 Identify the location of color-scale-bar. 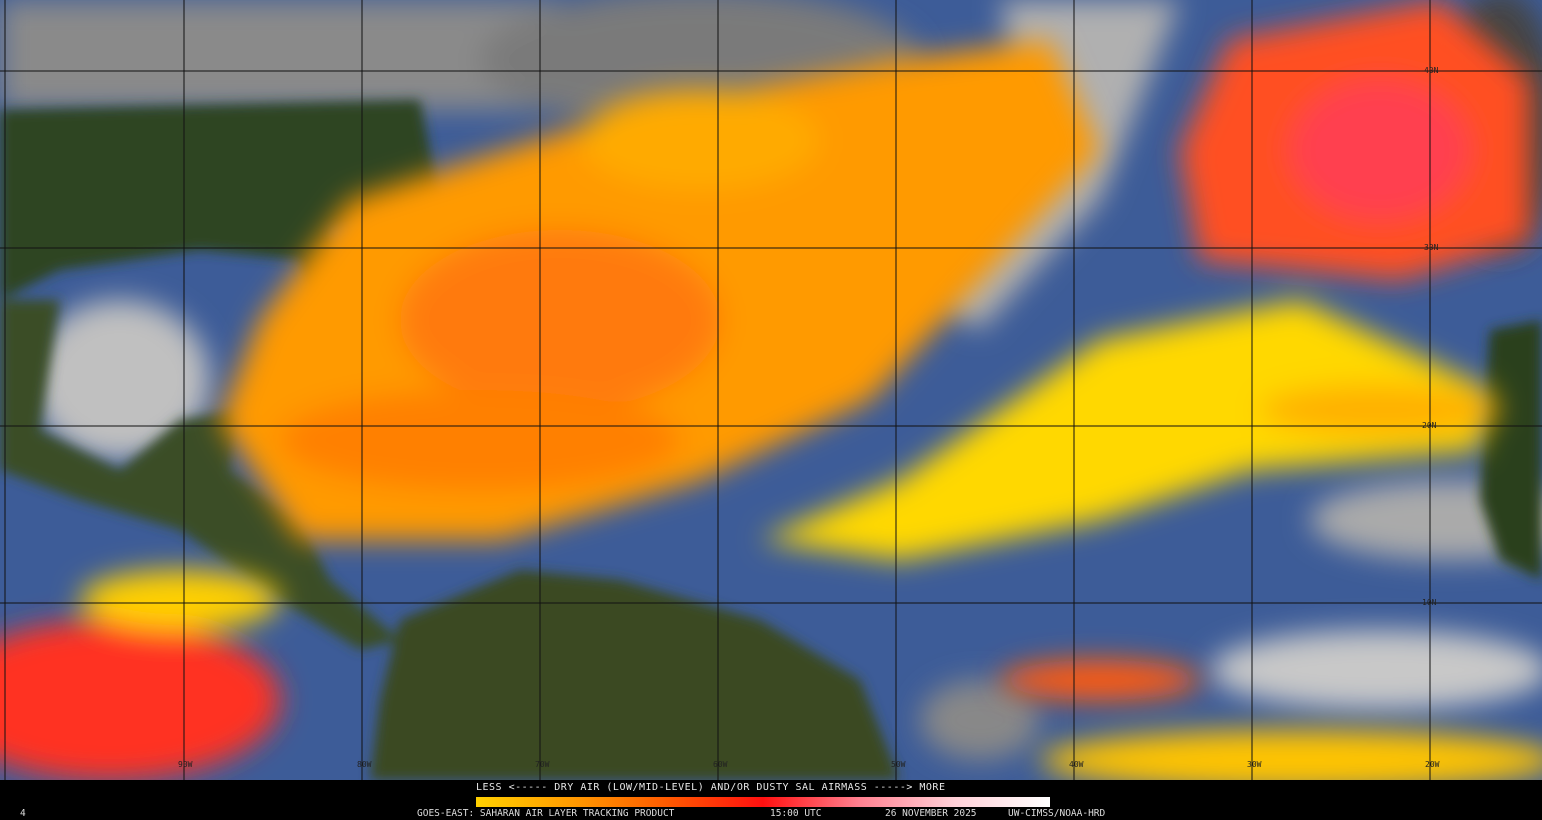
(763, 802).